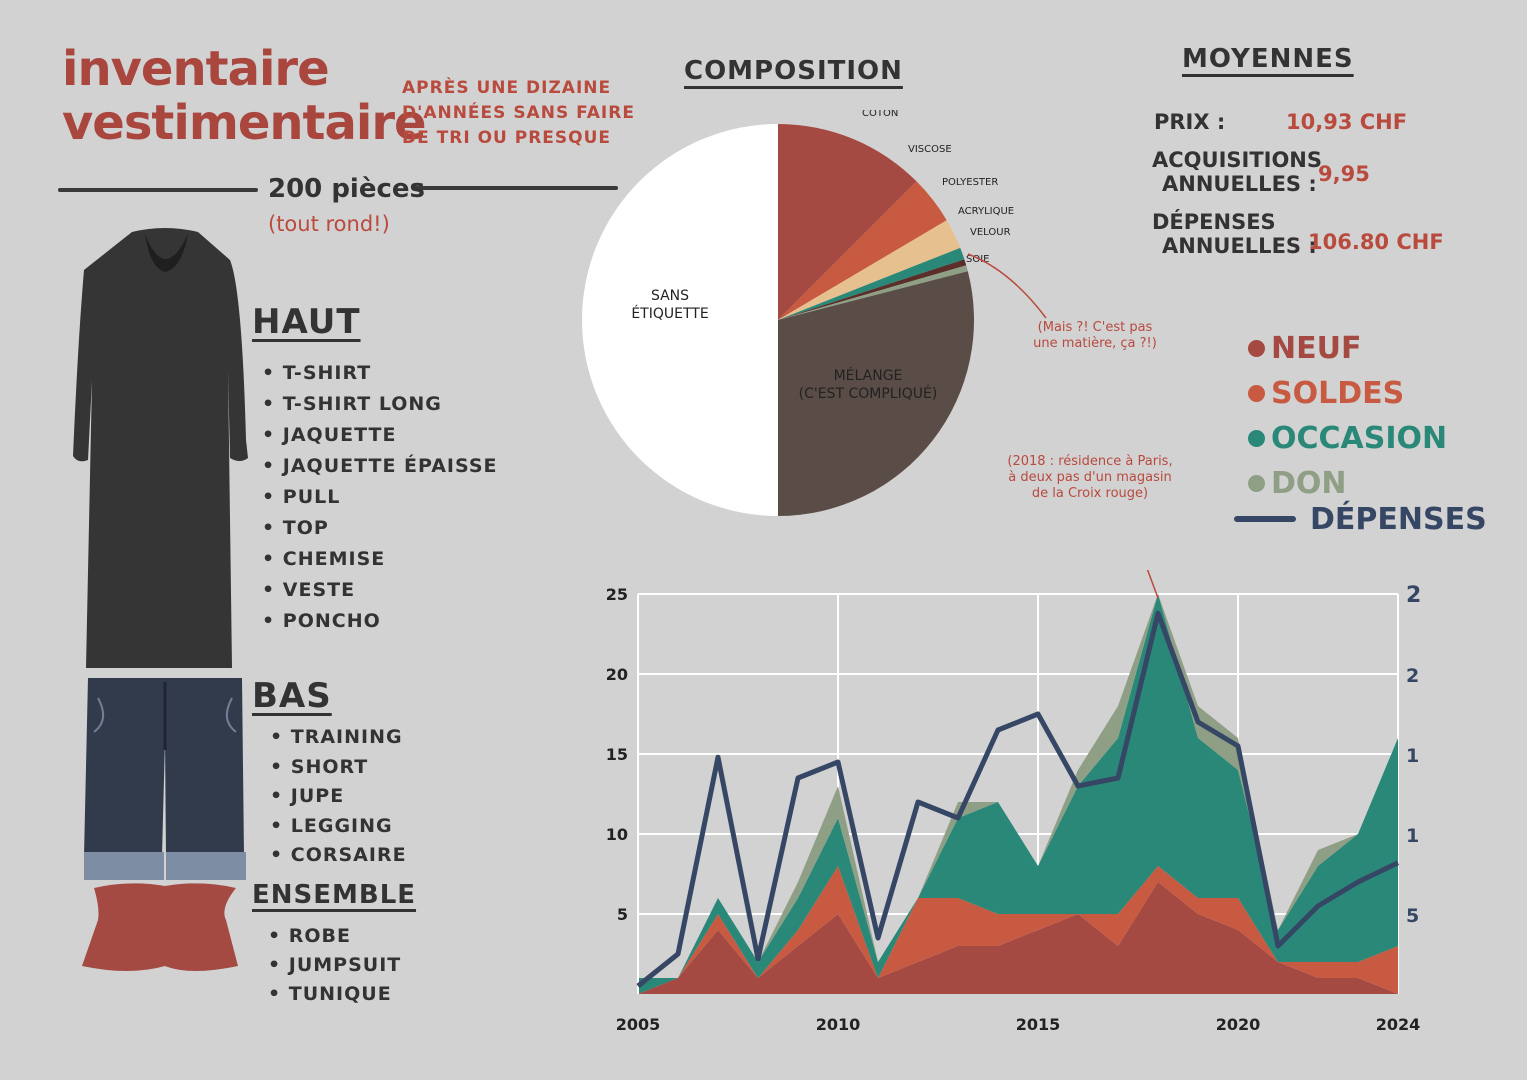 The height and width of the screenshot is (1080, 1527). Describe the element at coordinates (793, 71) in the screenshot. I see `composition-title: COMPOSITION` at that location.